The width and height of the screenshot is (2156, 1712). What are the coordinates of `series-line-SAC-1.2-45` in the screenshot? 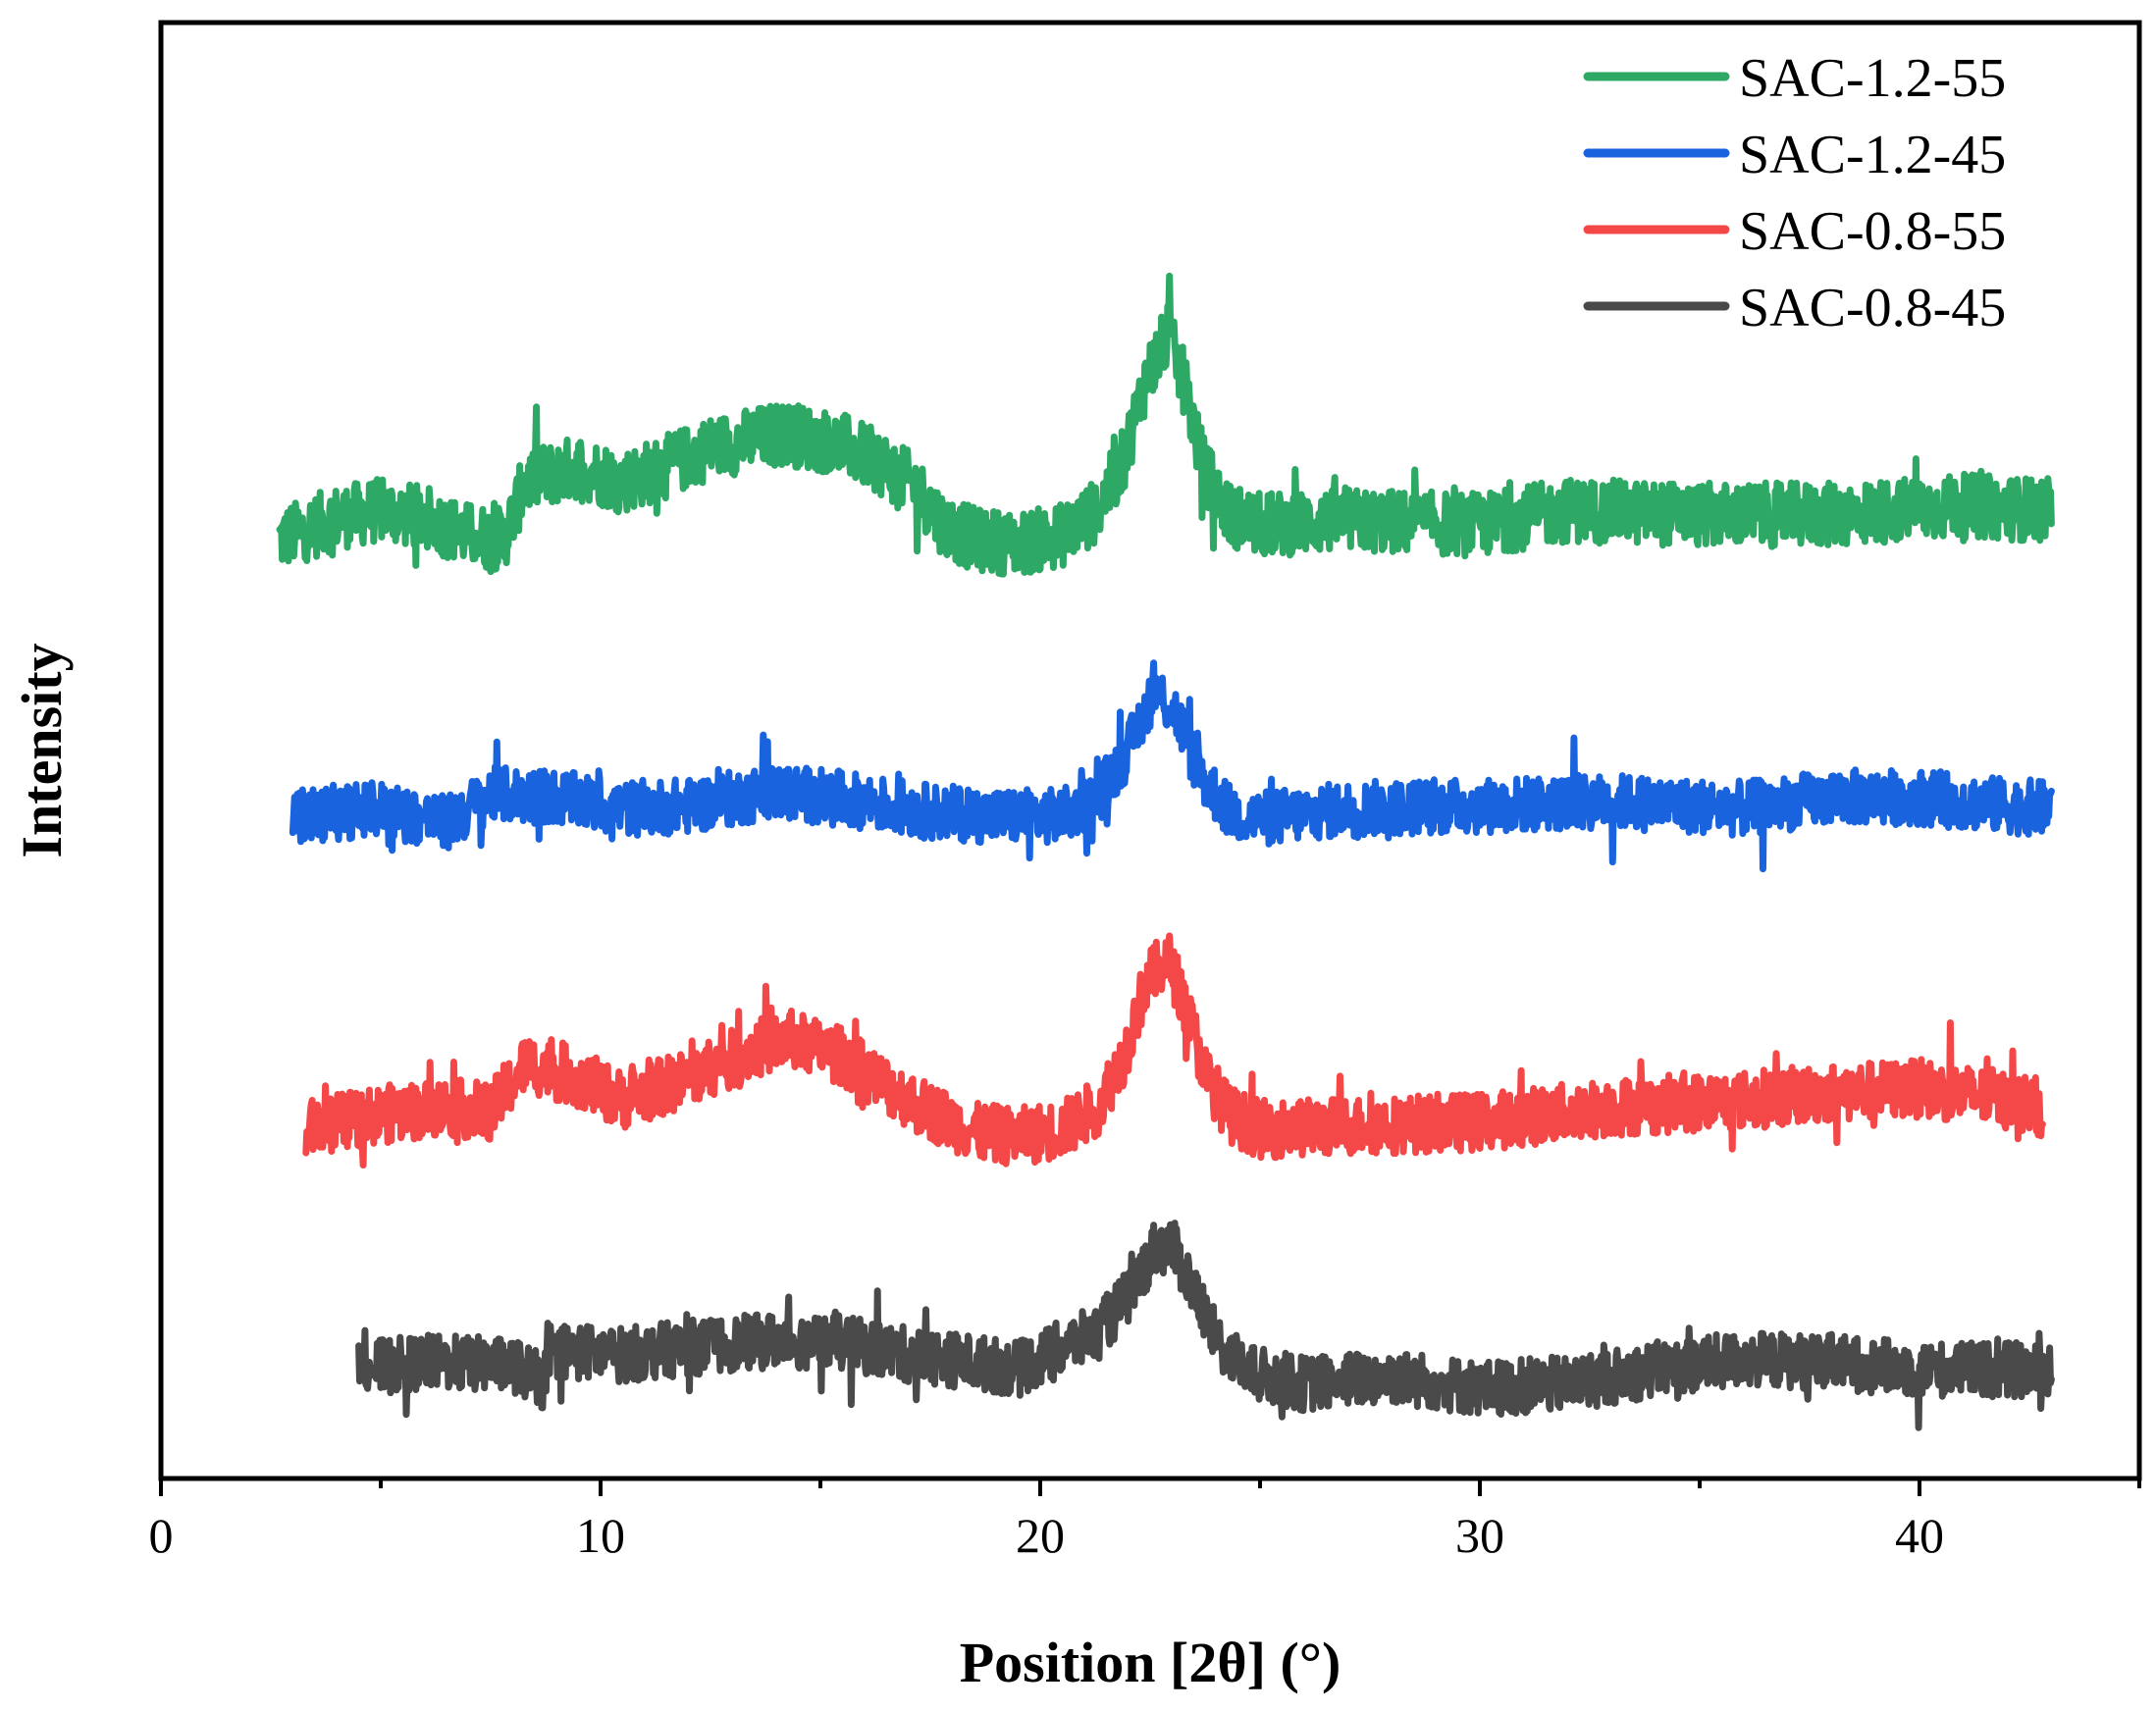 It's located at (1172, 766).